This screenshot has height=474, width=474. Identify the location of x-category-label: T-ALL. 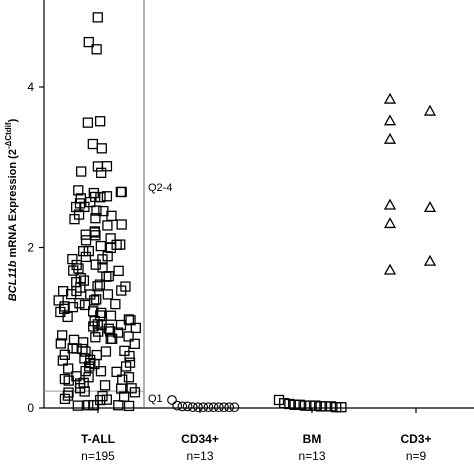
(98, 439).